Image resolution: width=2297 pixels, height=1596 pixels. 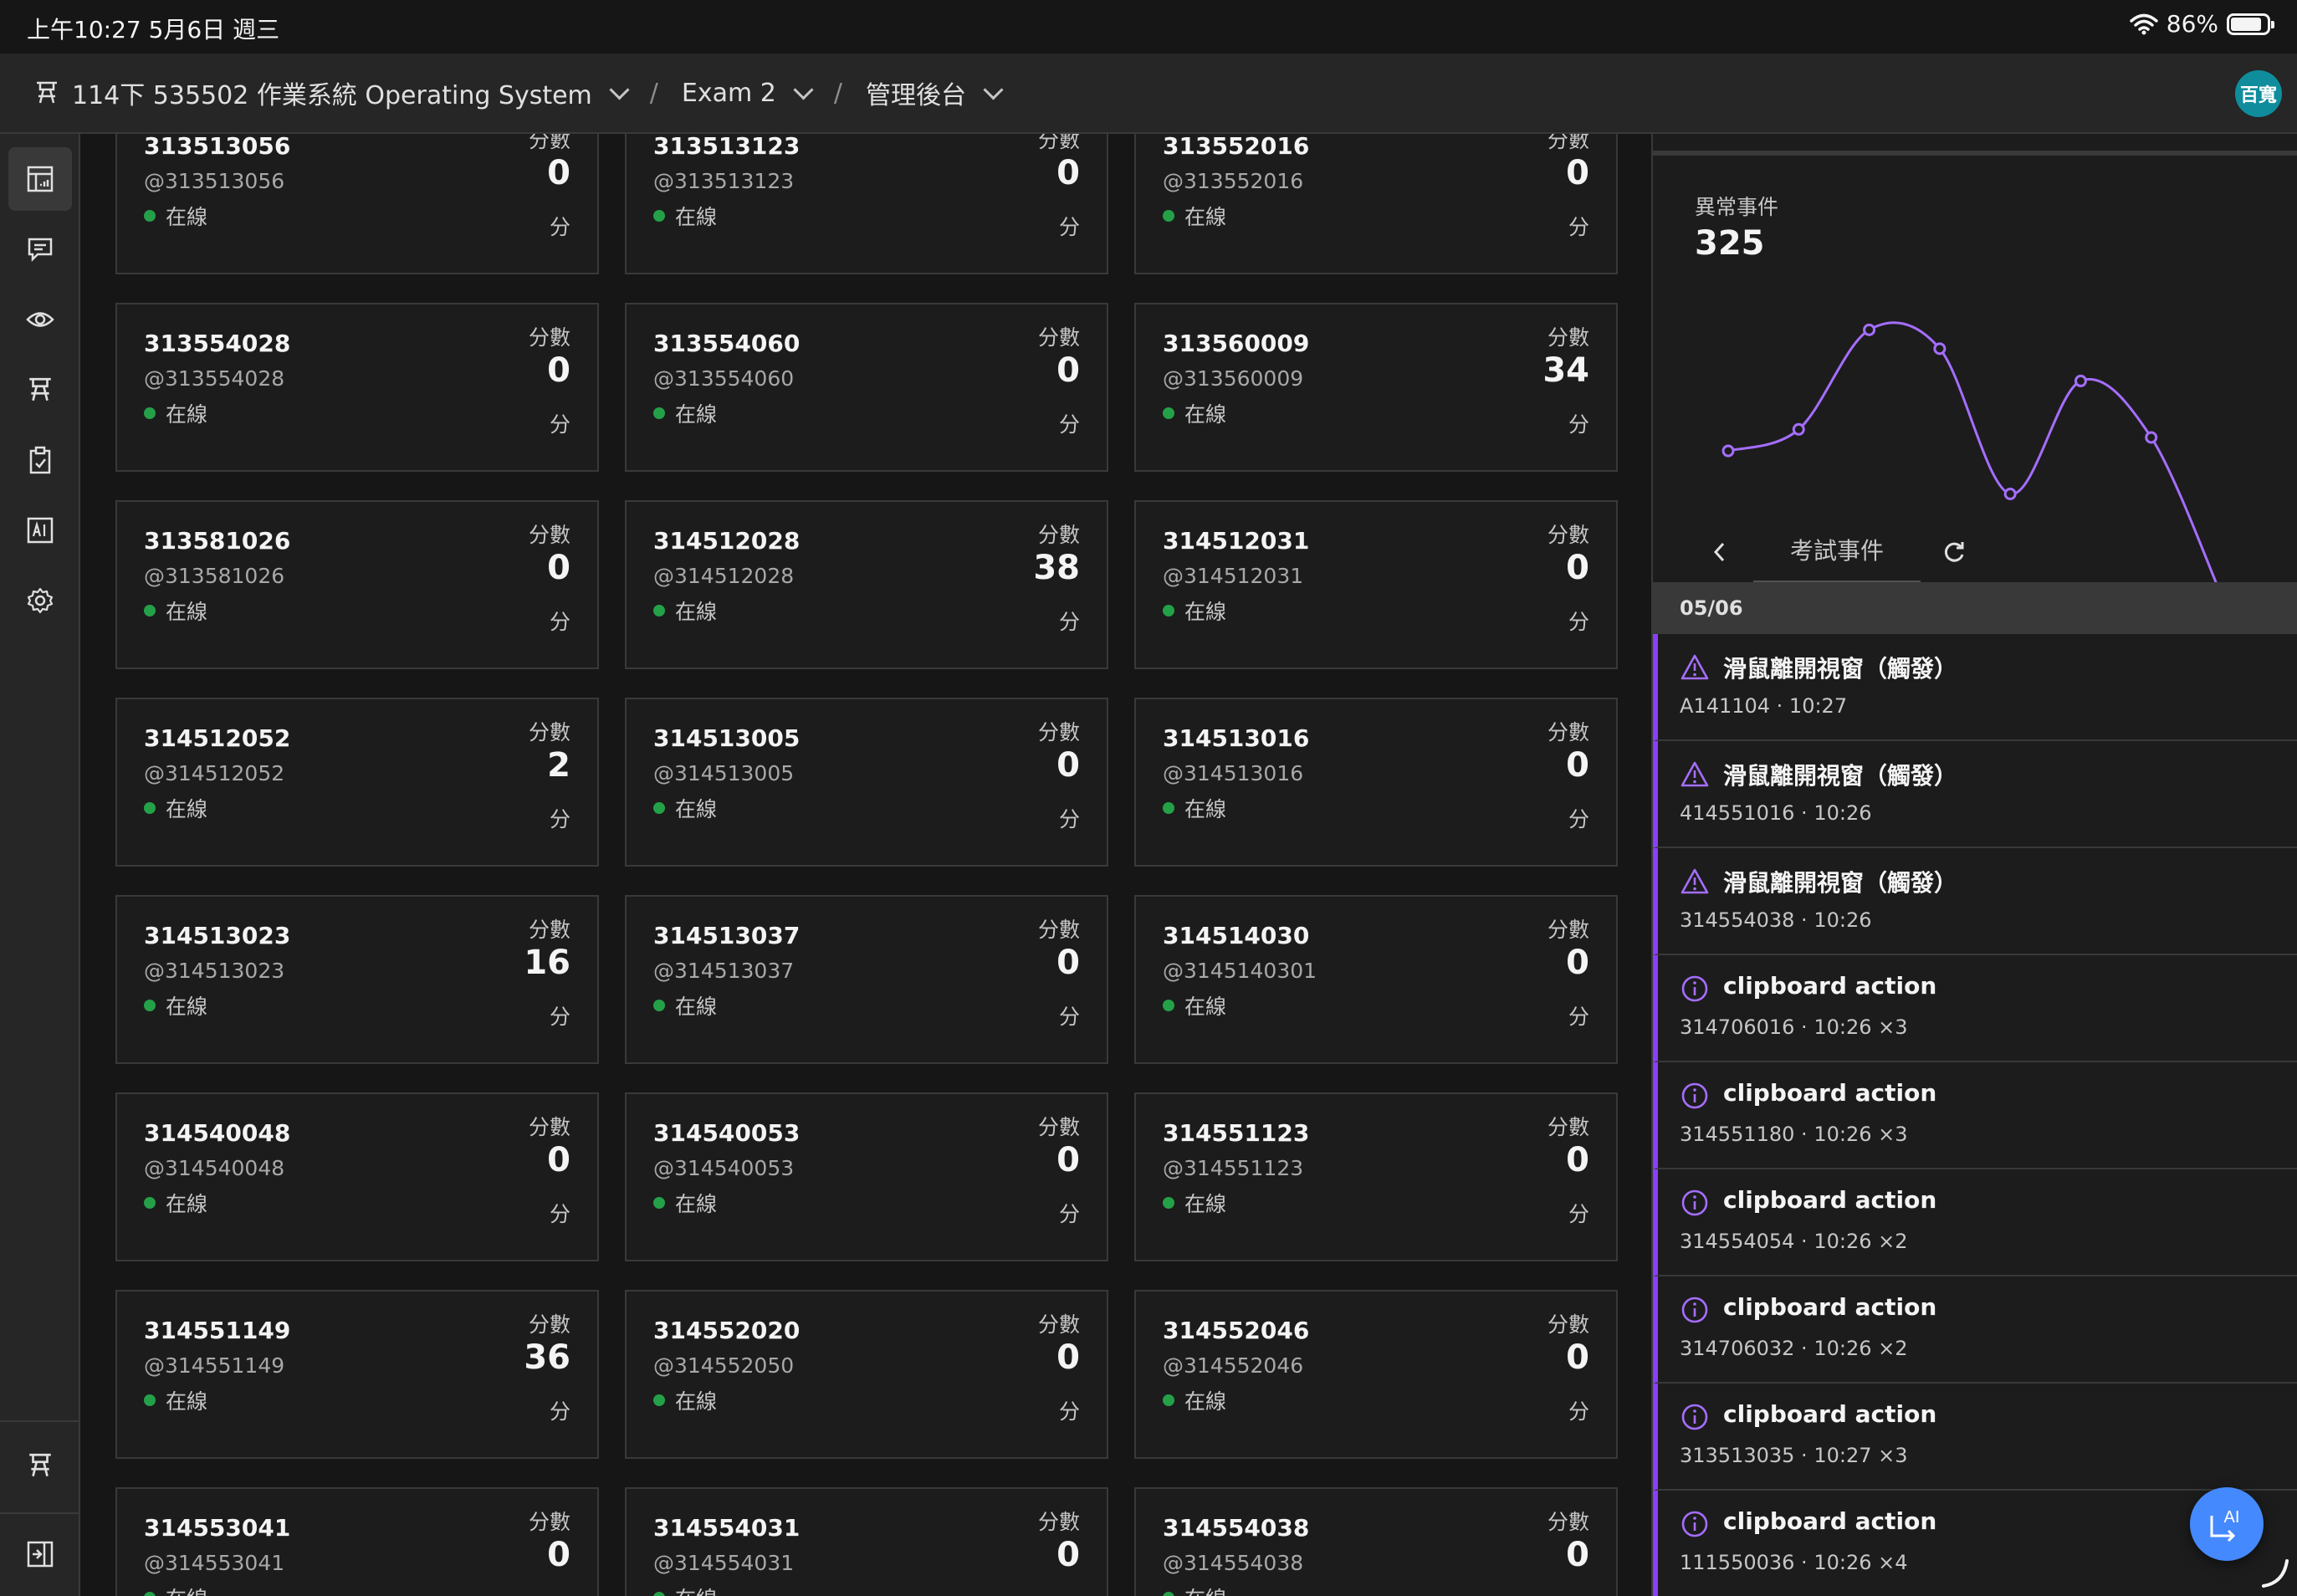 What do you see at coordinates (357, 1177) in the screenshot?
I see `student-card: 314540048 @314540048 在線 分數 0 分` at bounding box center [357, 1177].